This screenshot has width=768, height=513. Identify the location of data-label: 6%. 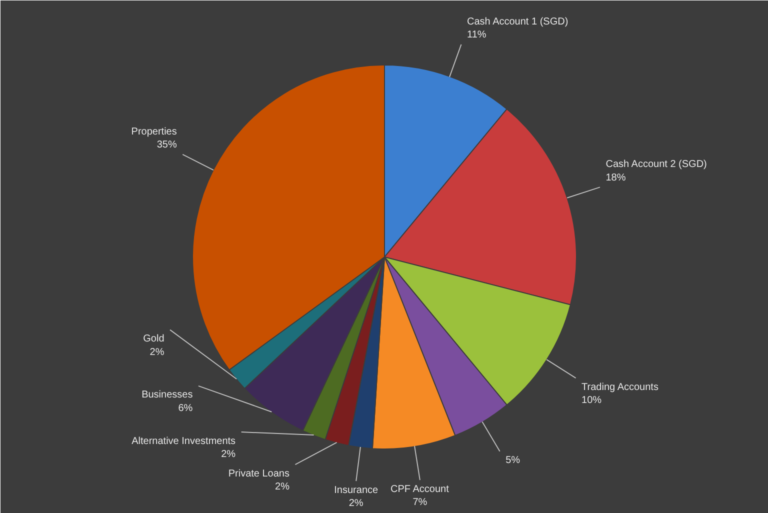
(185, 408).